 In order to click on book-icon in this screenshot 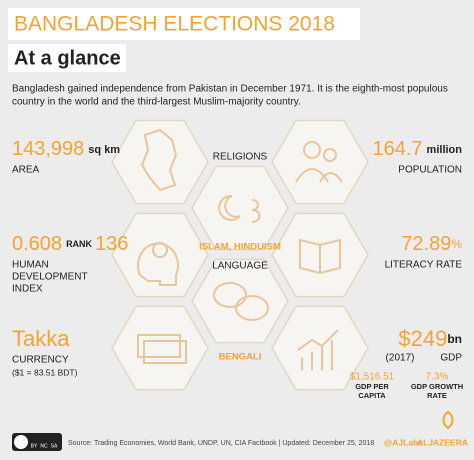, I will do `click(320, 256)`.